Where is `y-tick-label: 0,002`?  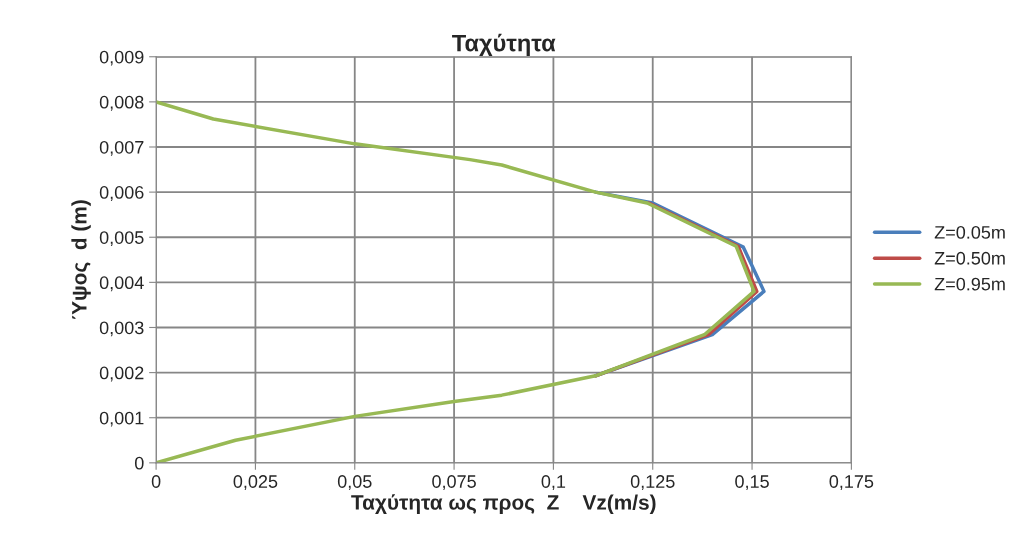 y-tick-label: 0,002 is located at coordinates (121, 374).